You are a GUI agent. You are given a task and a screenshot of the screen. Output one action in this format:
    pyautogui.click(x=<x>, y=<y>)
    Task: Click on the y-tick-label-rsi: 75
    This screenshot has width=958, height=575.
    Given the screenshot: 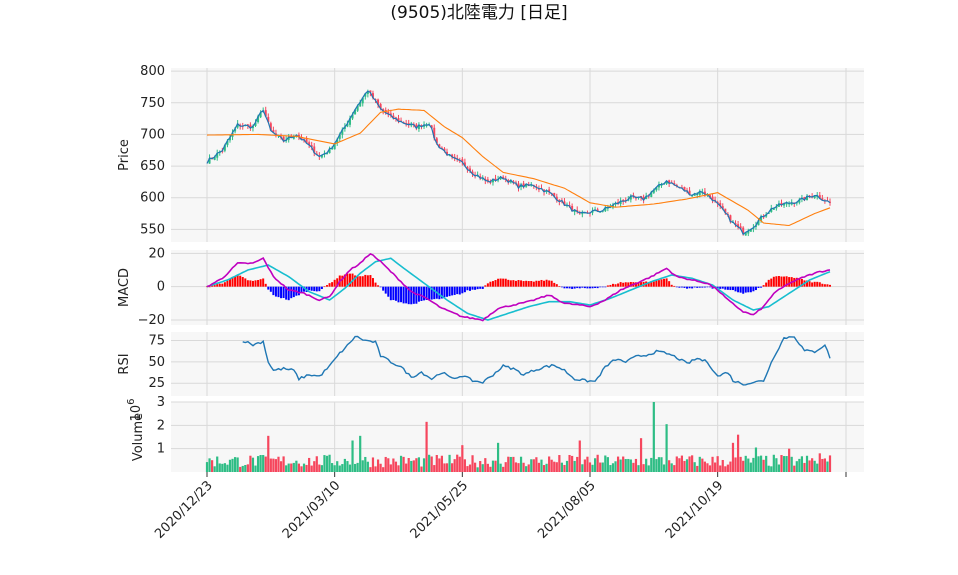 What is the action you would take?
    pyautogui.click(x=156, y=341)
    